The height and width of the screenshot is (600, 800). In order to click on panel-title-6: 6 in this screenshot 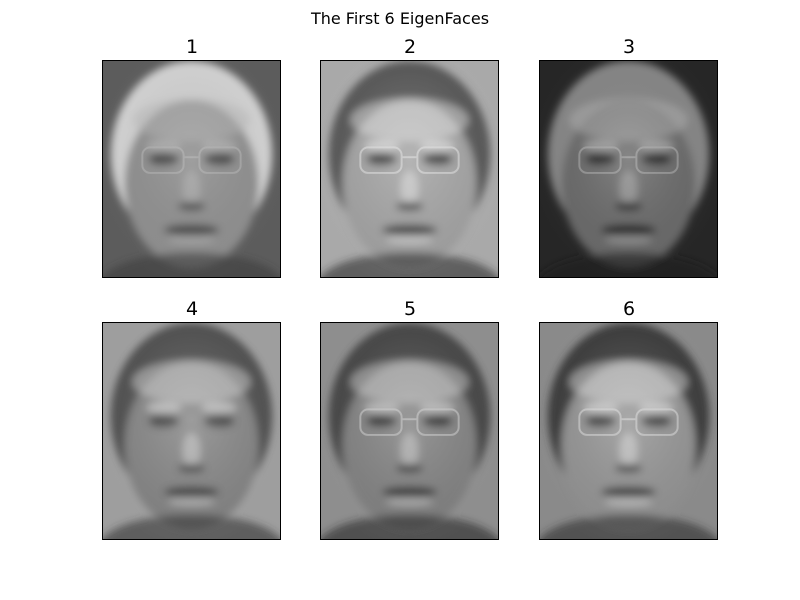, I will do `click(629, 309)`.